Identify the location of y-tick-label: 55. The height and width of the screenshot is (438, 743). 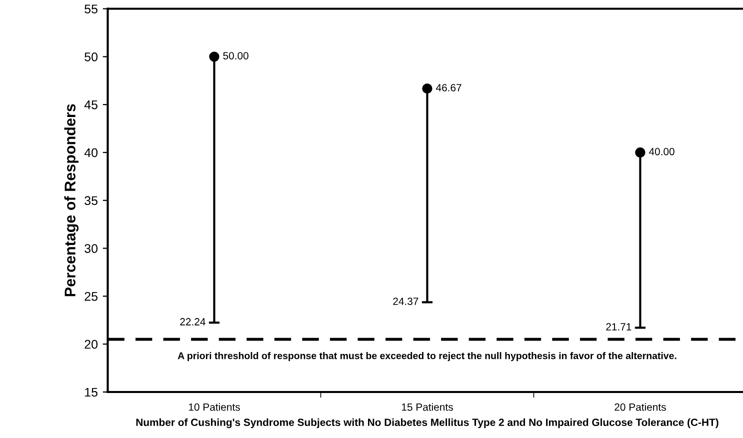
(91, 9).